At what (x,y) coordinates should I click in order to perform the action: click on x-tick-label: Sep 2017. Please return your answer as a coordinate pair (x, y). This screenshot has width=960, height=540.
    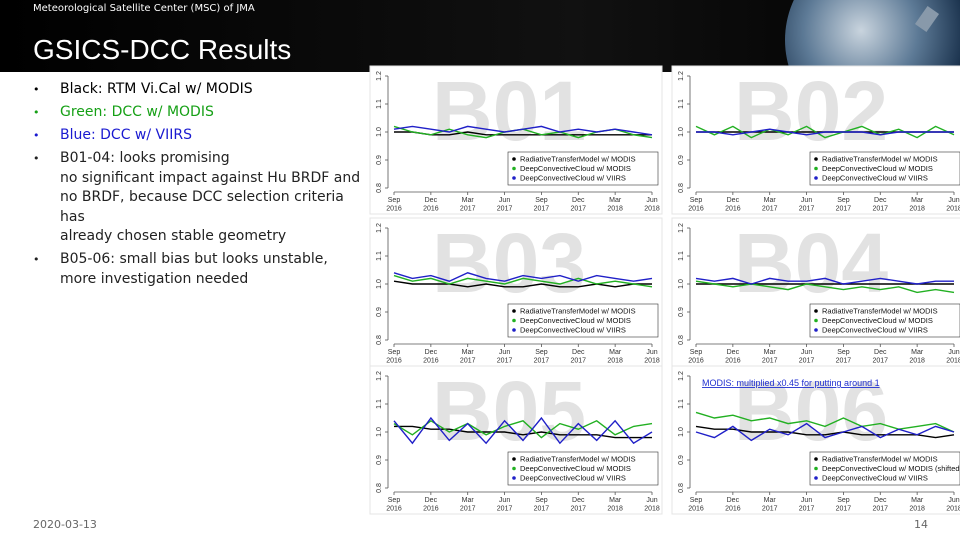
    Looking at the image, I should click on (844, 505).